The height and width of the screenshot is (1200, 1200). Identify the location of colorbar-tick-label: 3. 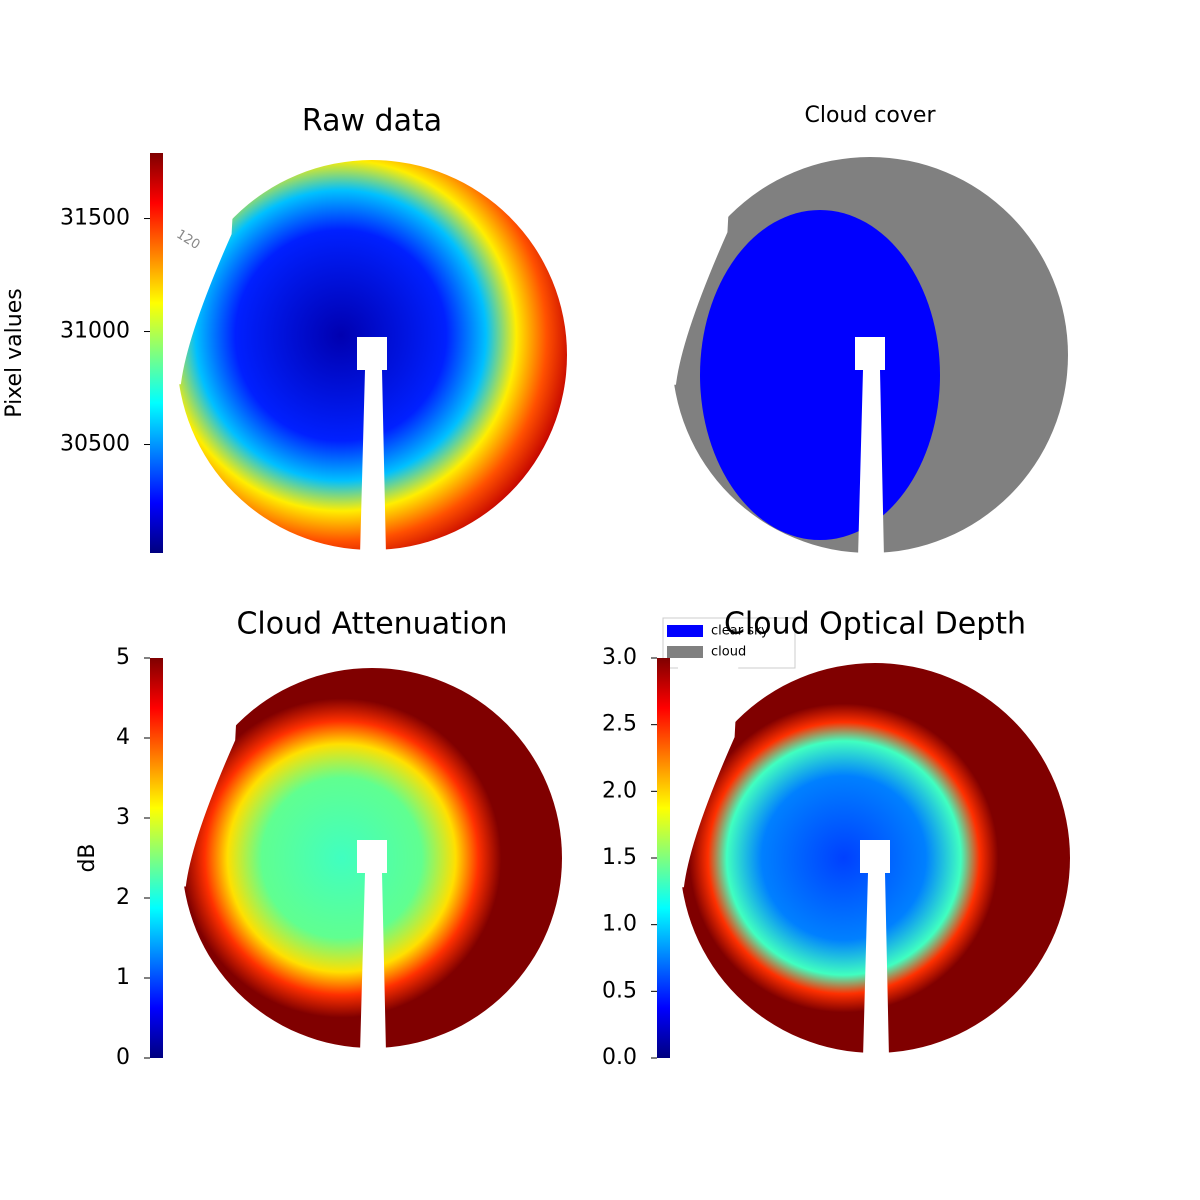
(123, 817).